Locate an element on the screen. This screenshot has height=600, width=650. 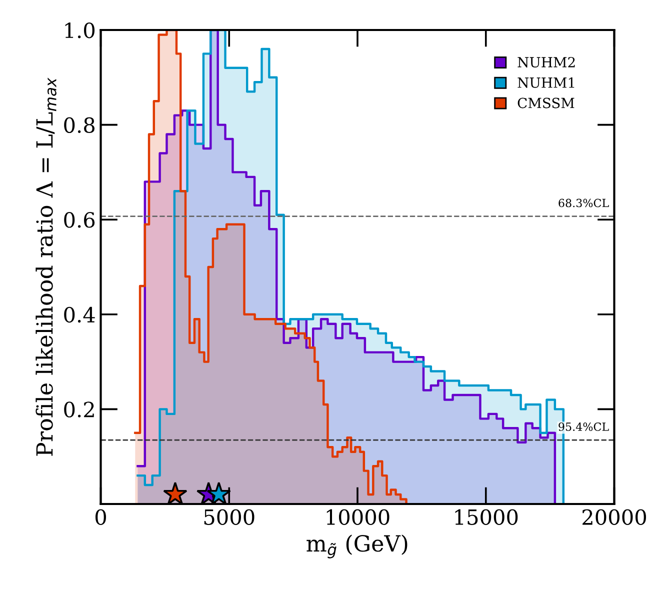
ref-line-label: 68.3%CL is located at coordinates (583, 203).